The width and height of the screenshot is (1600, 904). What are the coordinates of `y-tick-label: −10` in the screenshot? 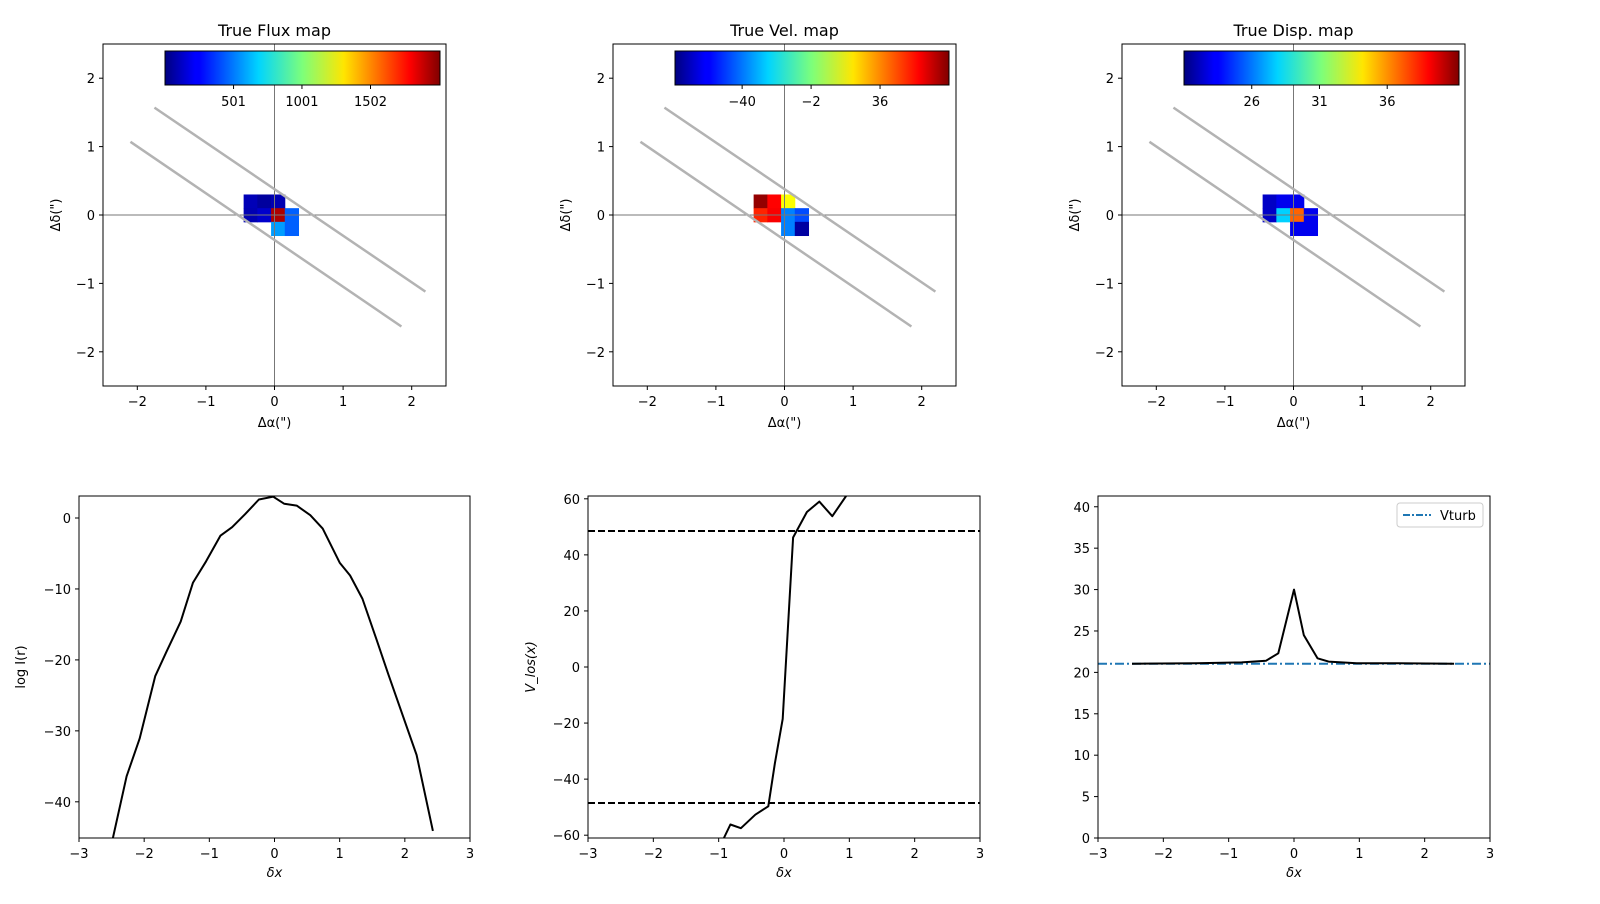 It's located at (57, 590).